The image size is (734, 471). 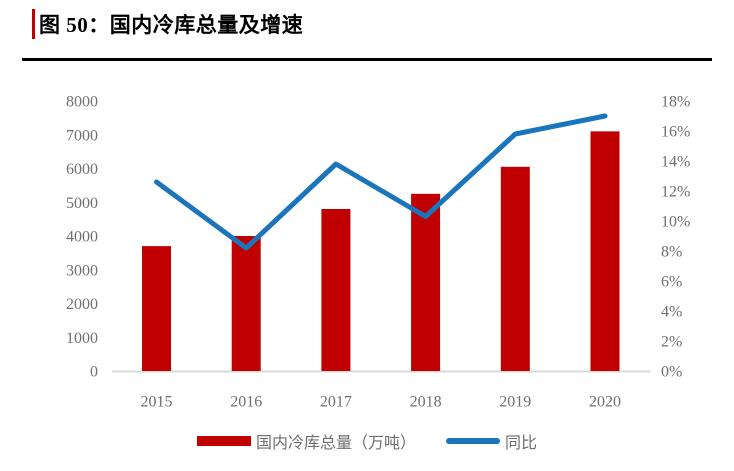 What do you see at coordinates (675, 102) in the screenshot?
I see `right-axis-tick-label: 18%` at bounding box center [675, 102].